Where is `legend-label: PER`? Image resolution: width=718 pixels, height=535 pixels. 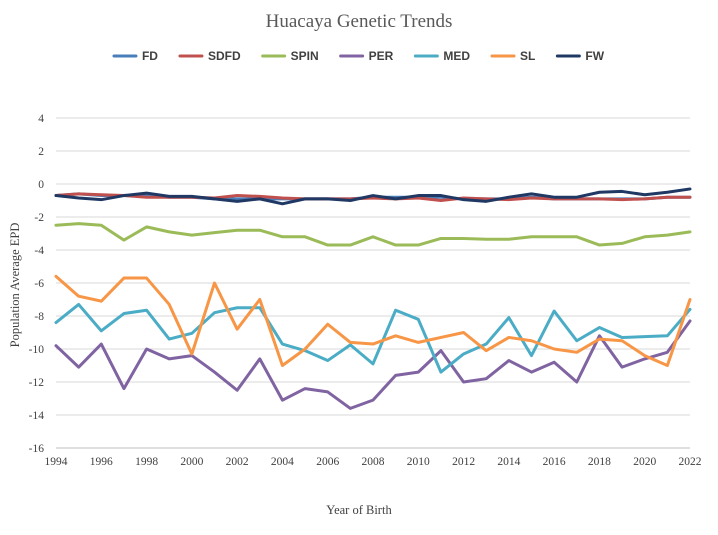
legend-label: PER is located at coordinates (381, 56).